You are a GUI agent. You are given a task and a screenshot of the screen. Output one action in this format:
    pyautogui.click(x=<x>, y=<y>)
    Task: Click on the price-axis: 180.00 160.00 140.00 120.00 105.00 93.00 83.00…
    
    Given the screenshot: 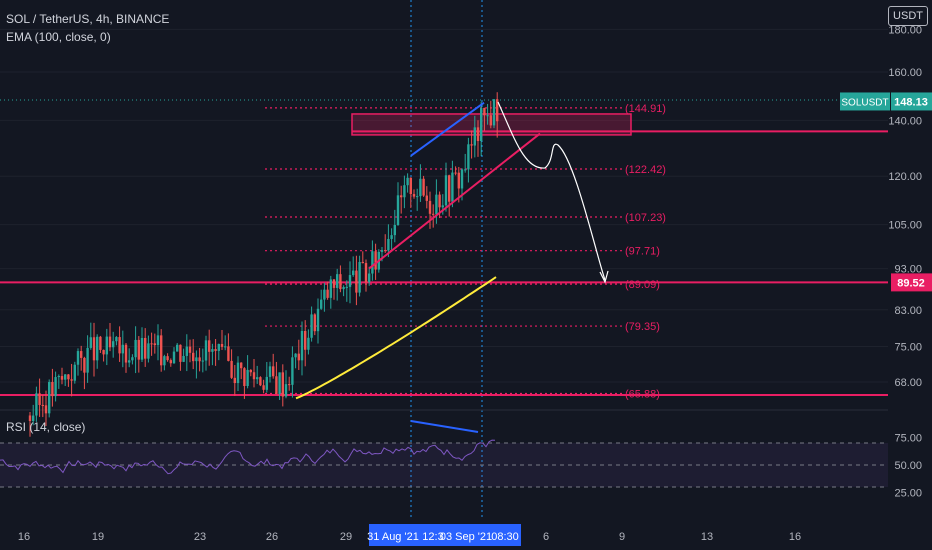 What is the action you would take?
    pyautogui.click(x=886, y=275)
    